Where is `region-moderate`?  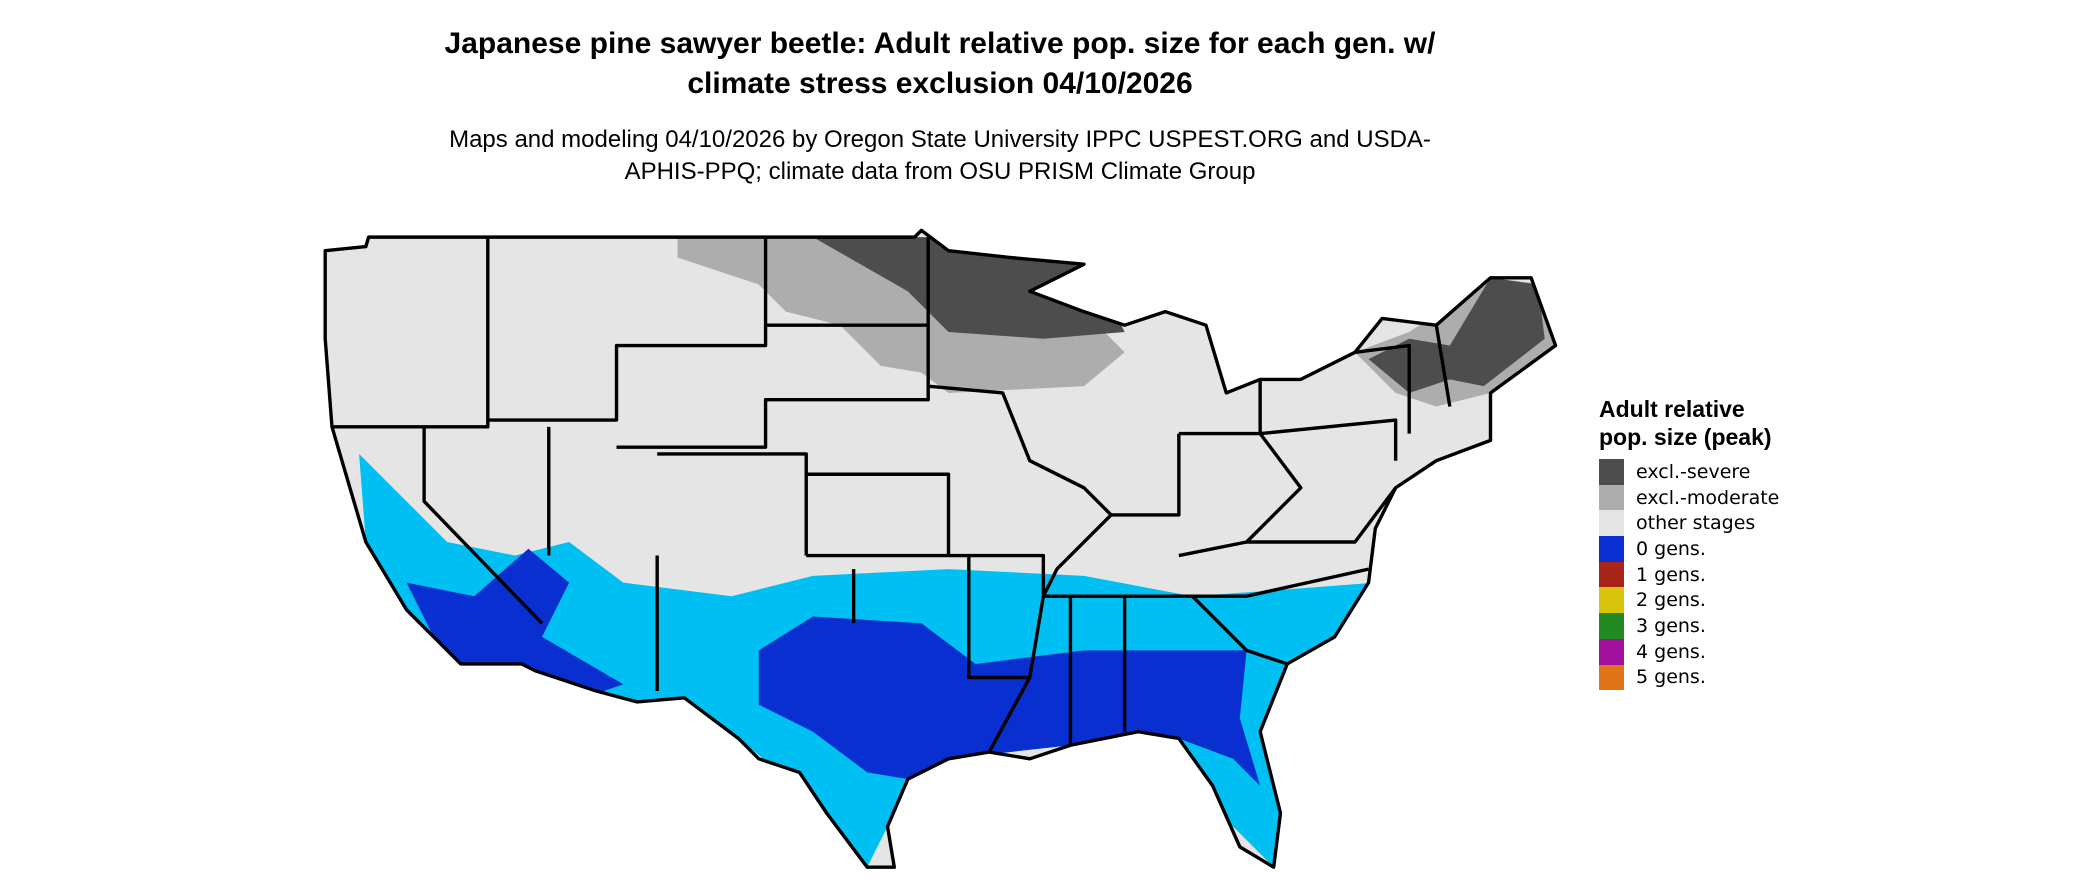 region-moderate is located at coordinates (901, 315).